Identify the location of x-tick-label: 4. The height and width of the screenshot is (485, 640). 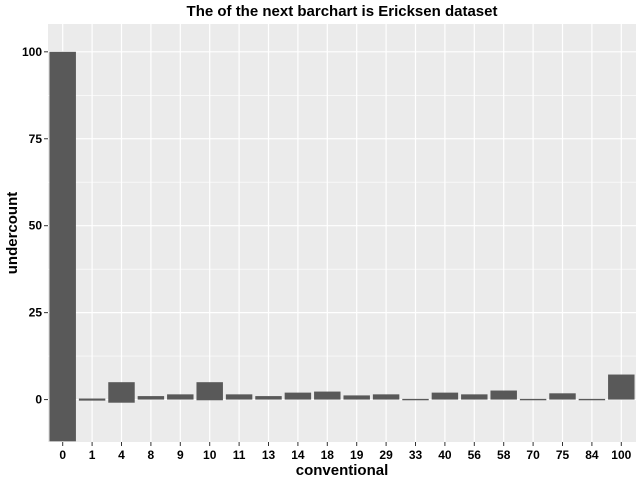
(121, 455).